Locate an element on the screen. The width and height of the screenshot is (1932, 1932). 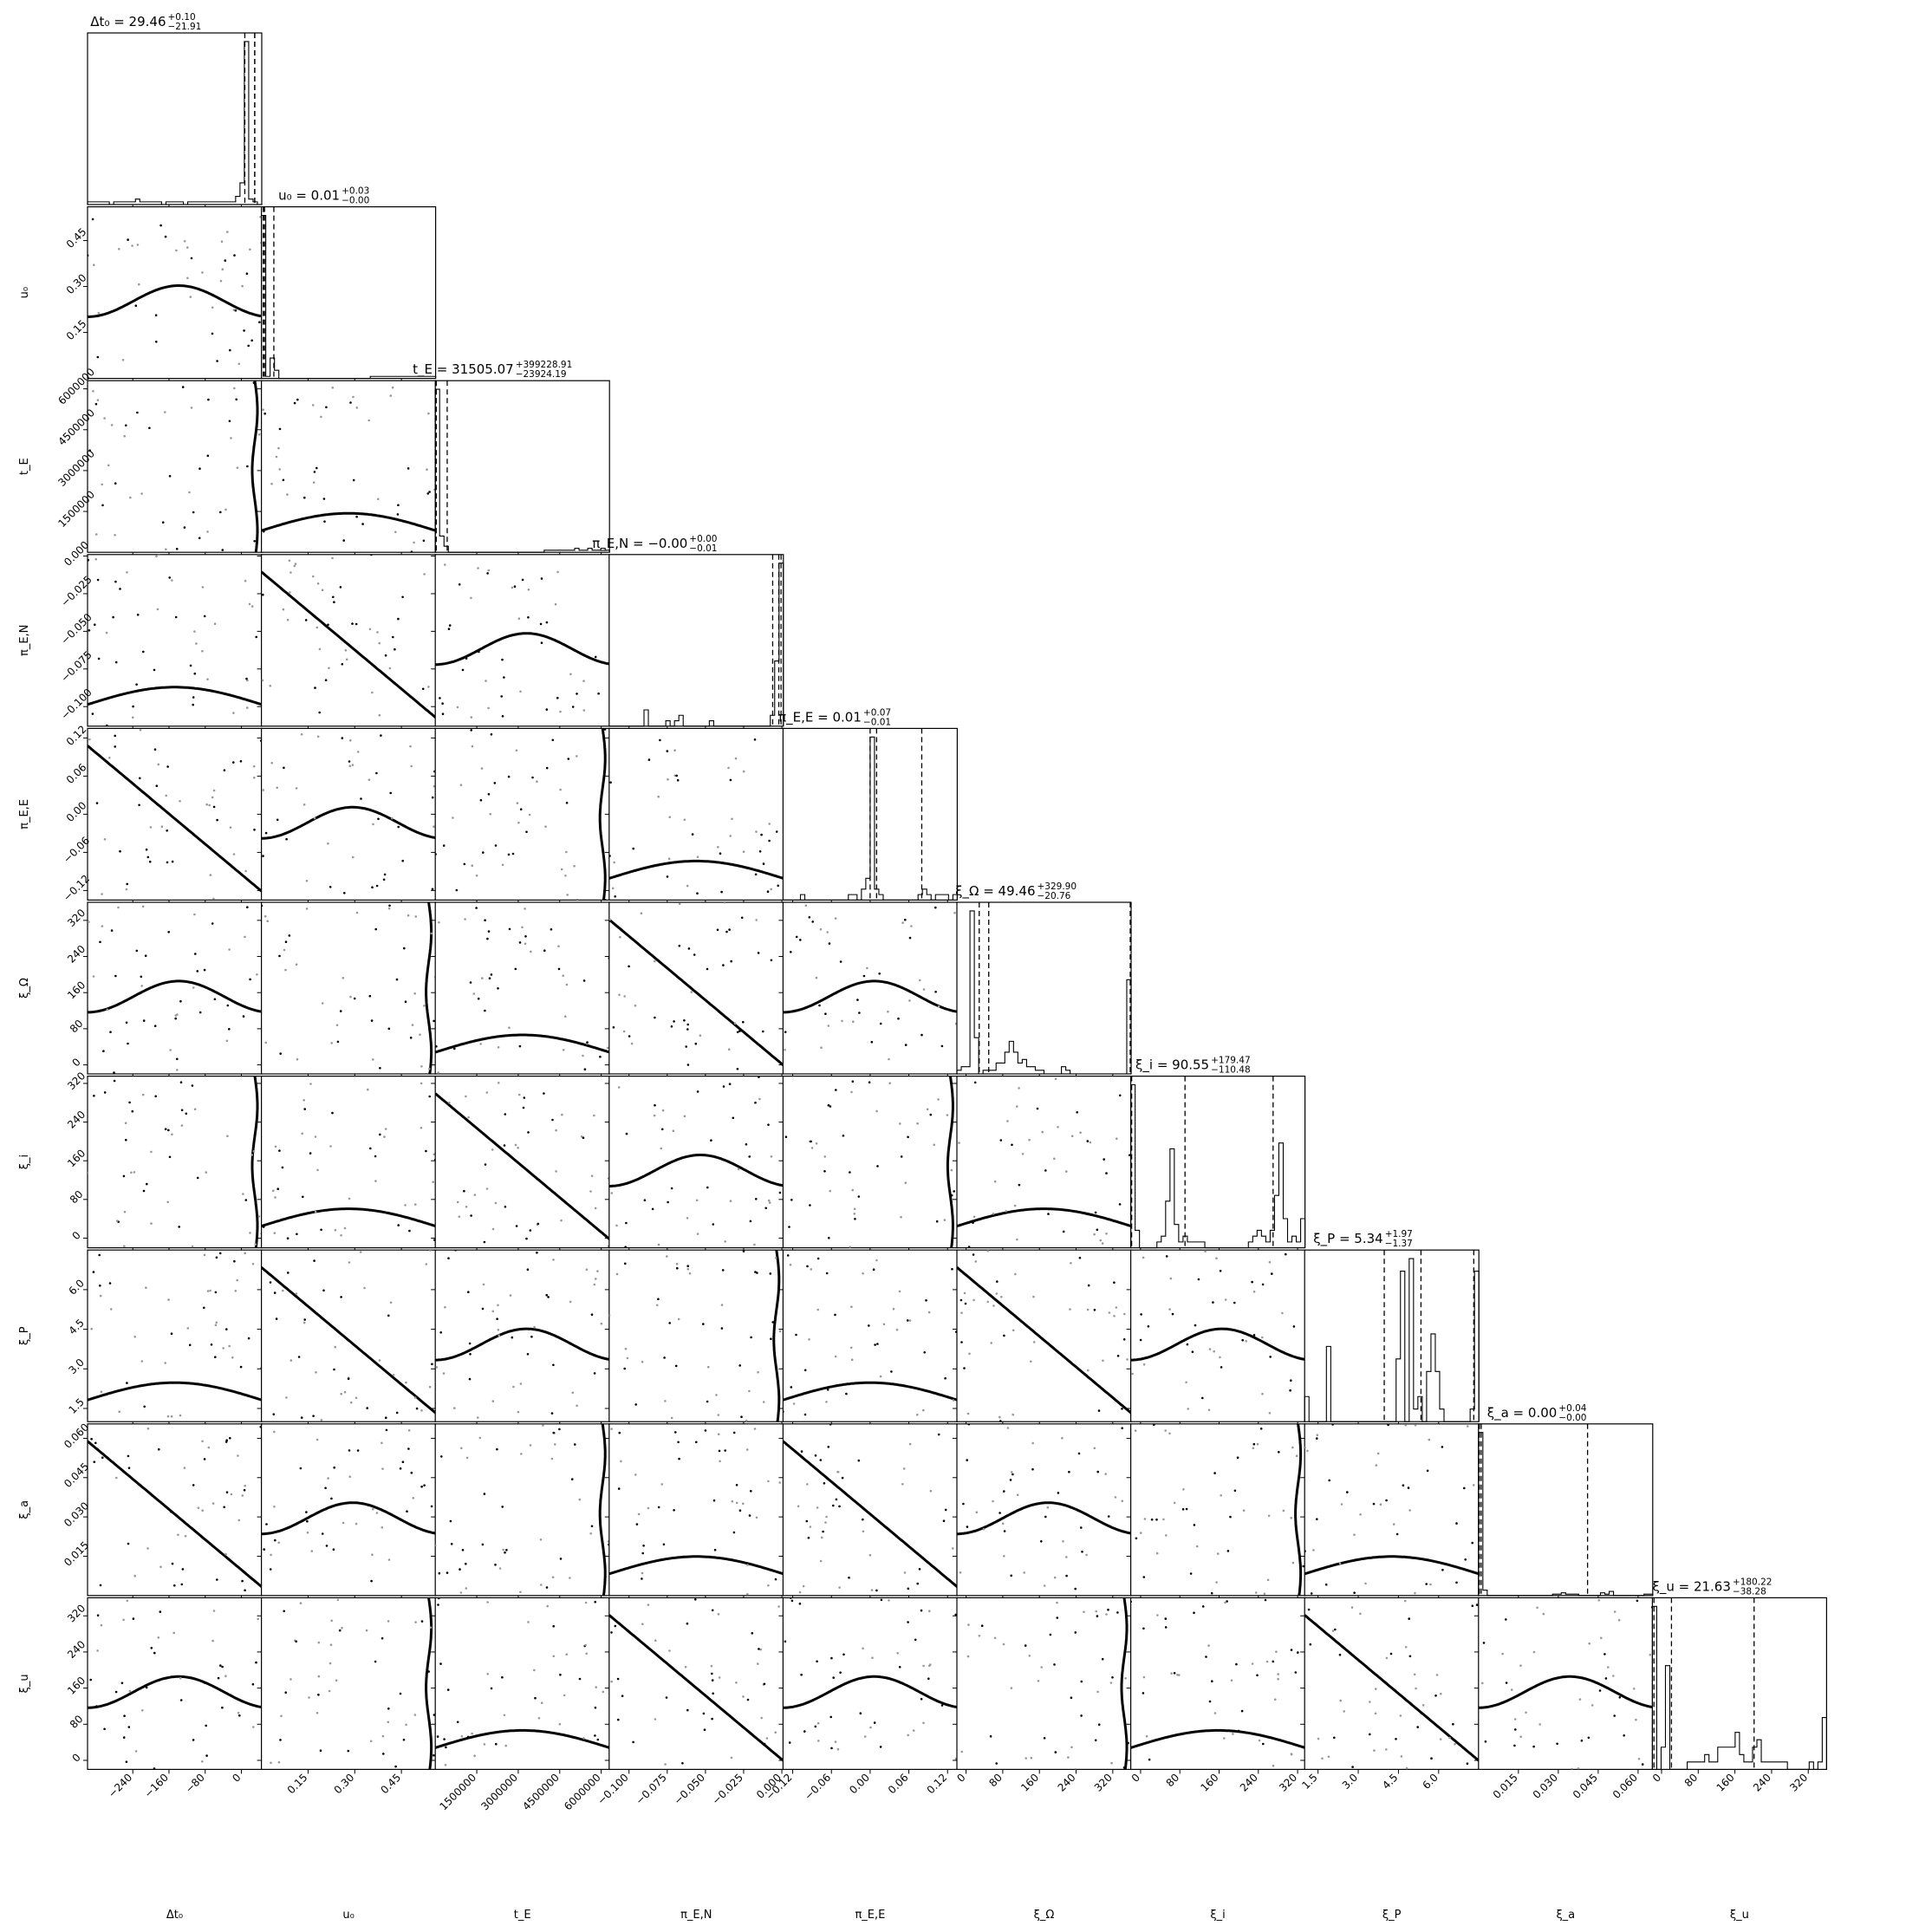
xtick-label-tE-1: 3000000 is located at coordinates (499, 1792).